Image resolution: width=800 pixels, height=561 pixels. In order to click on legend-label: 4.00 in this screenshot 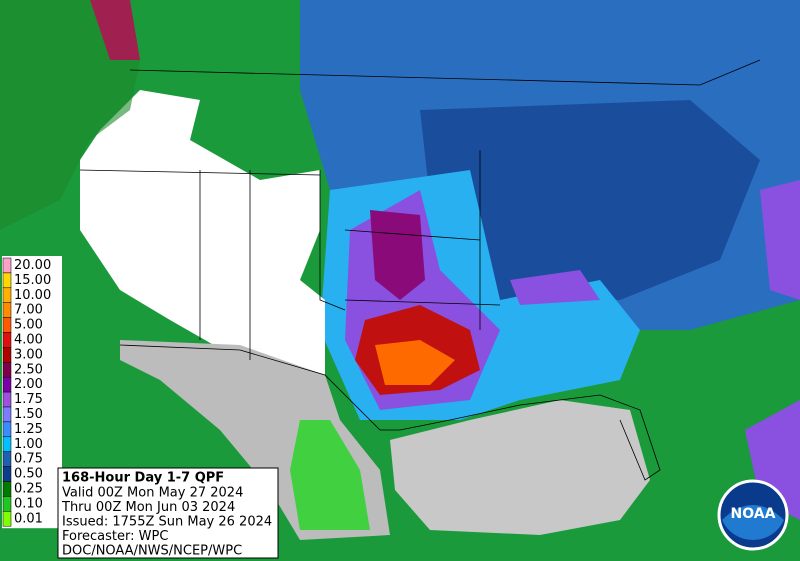, I will do `click(28, 339)`.